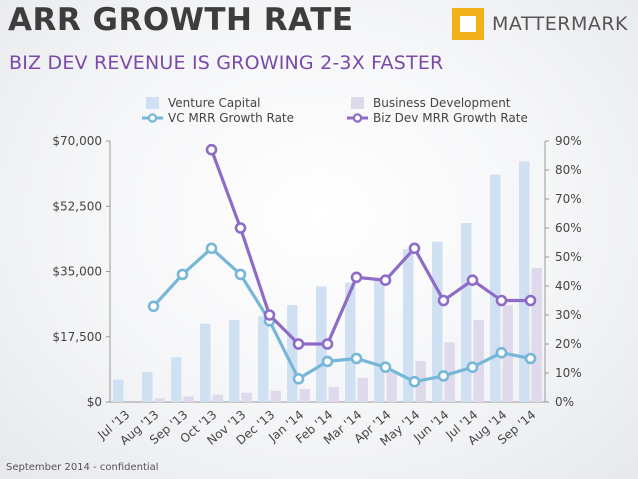 The width and height of the screenshot is (638, 479). What do you see at coordinates (77, 272) in the screenshot?
I see `left-axis-tick-label: $35,000` at bounding box center [77, 272].